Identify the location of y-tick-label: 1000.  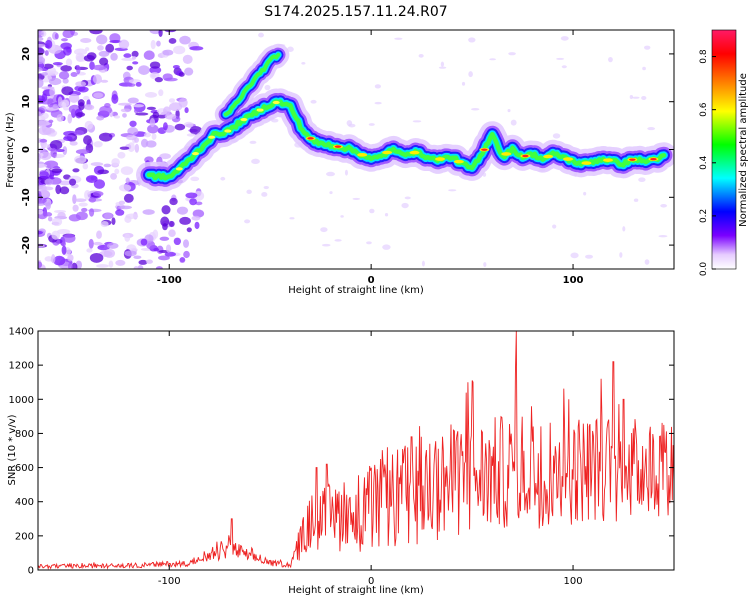
(21, 400).